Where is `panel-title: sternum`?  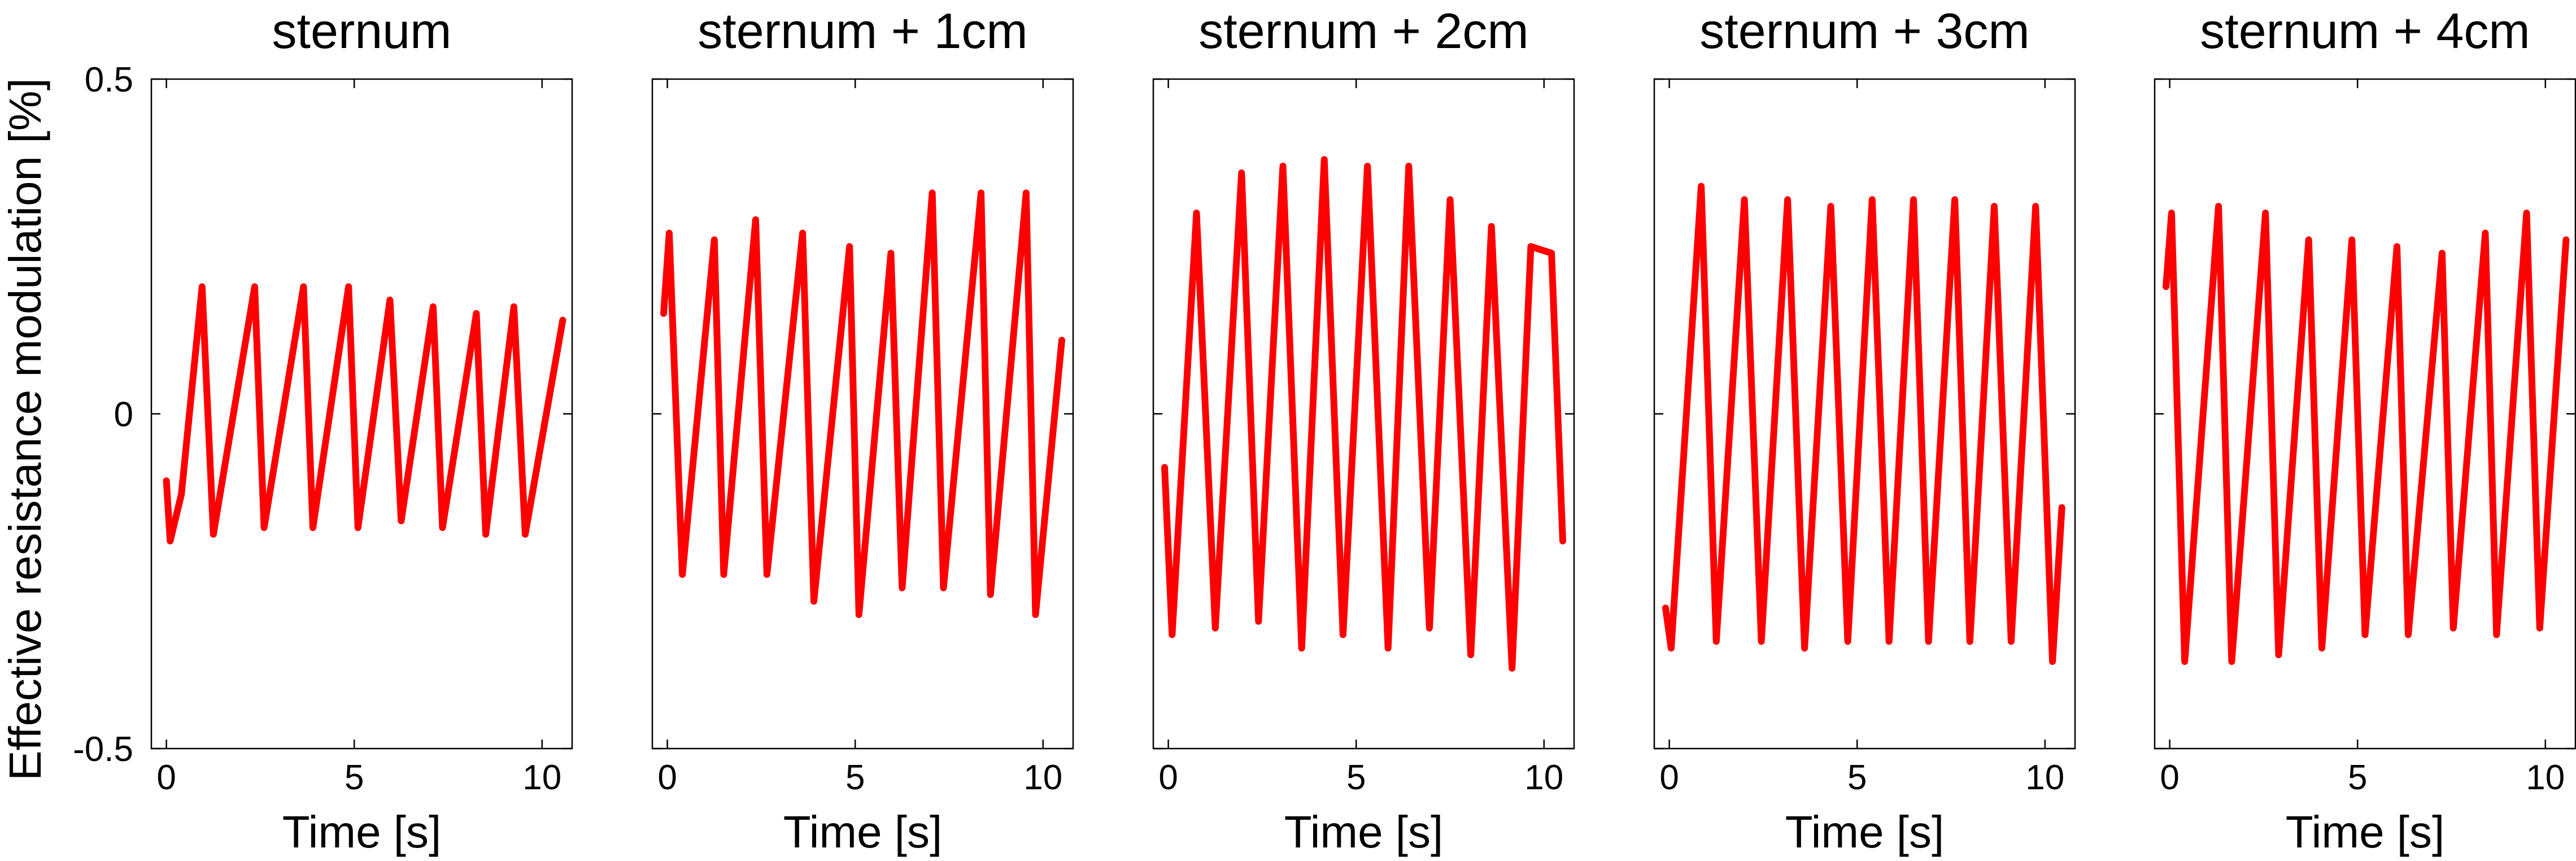 panel-title: sternum is located at coordinates (362, 31).